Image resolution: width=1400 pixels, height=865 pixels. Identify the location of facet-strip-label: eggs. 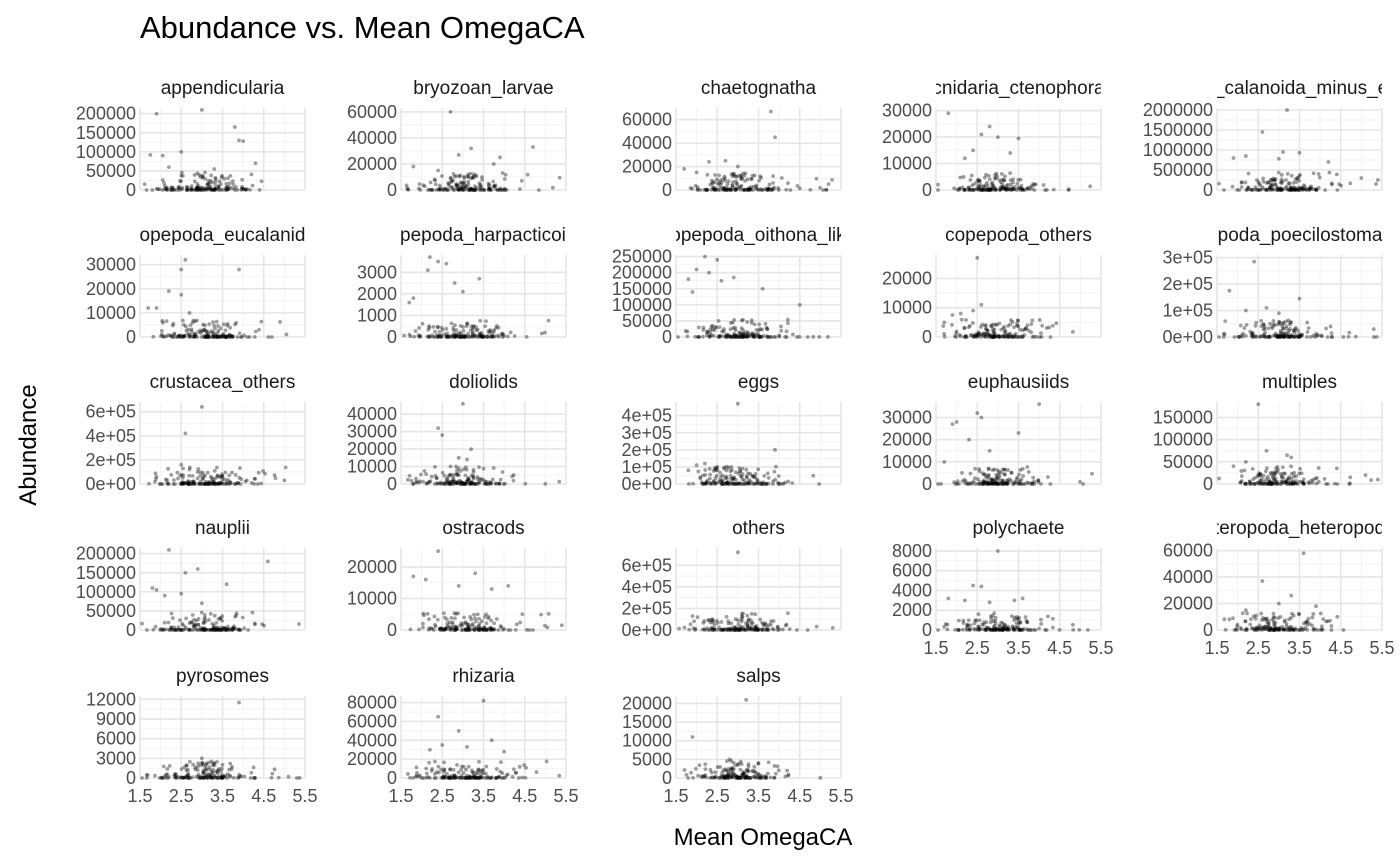
(758, 382).